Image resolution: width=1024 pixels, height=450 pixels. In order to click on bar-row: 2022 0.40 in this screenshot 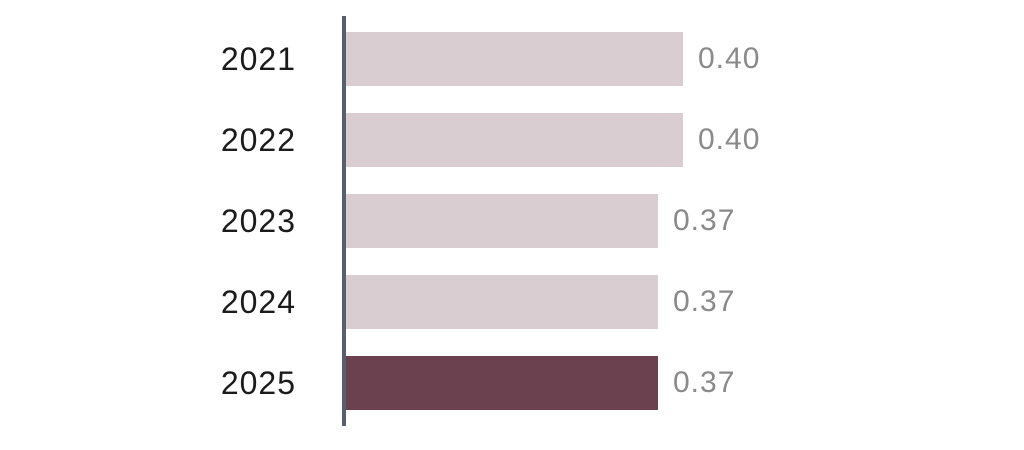, I will do `click(512, 140)`.